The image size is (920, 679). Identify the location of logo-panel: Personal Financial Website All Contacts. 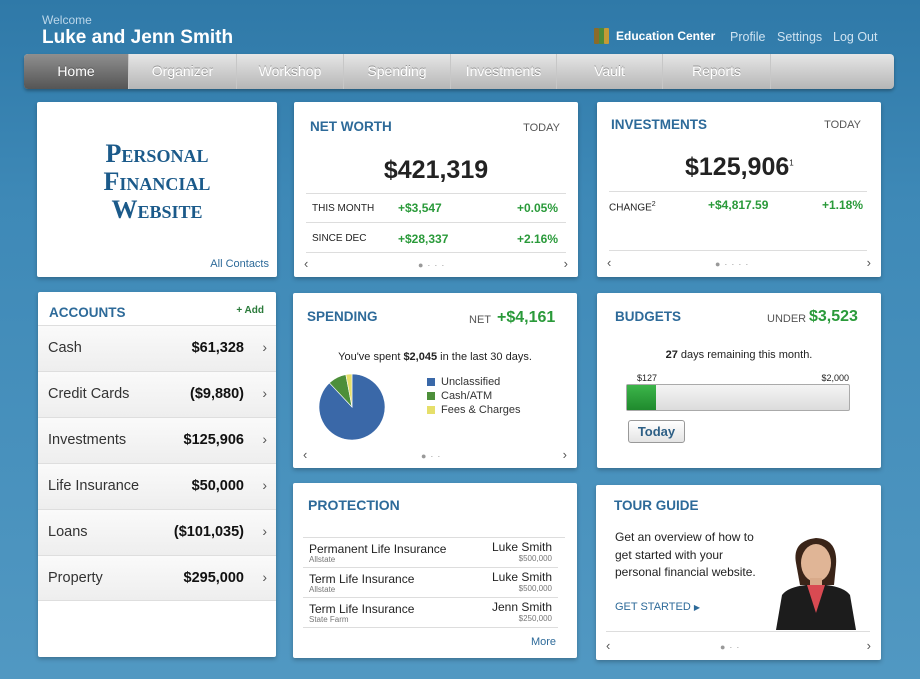
(157, 189).